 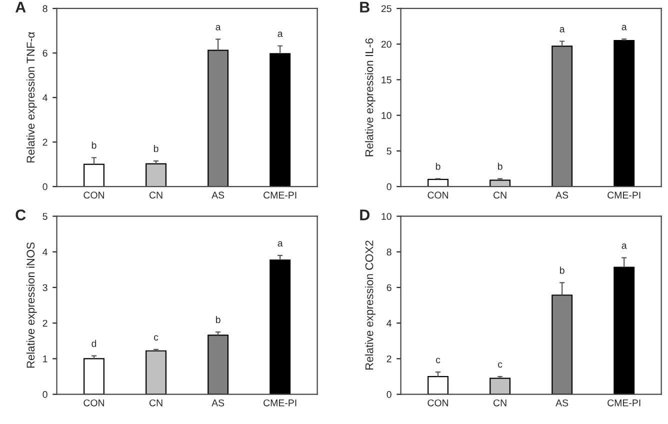 I want to click on y-axis-title: Relative expression TNF-α, so click(x=31, y=97).